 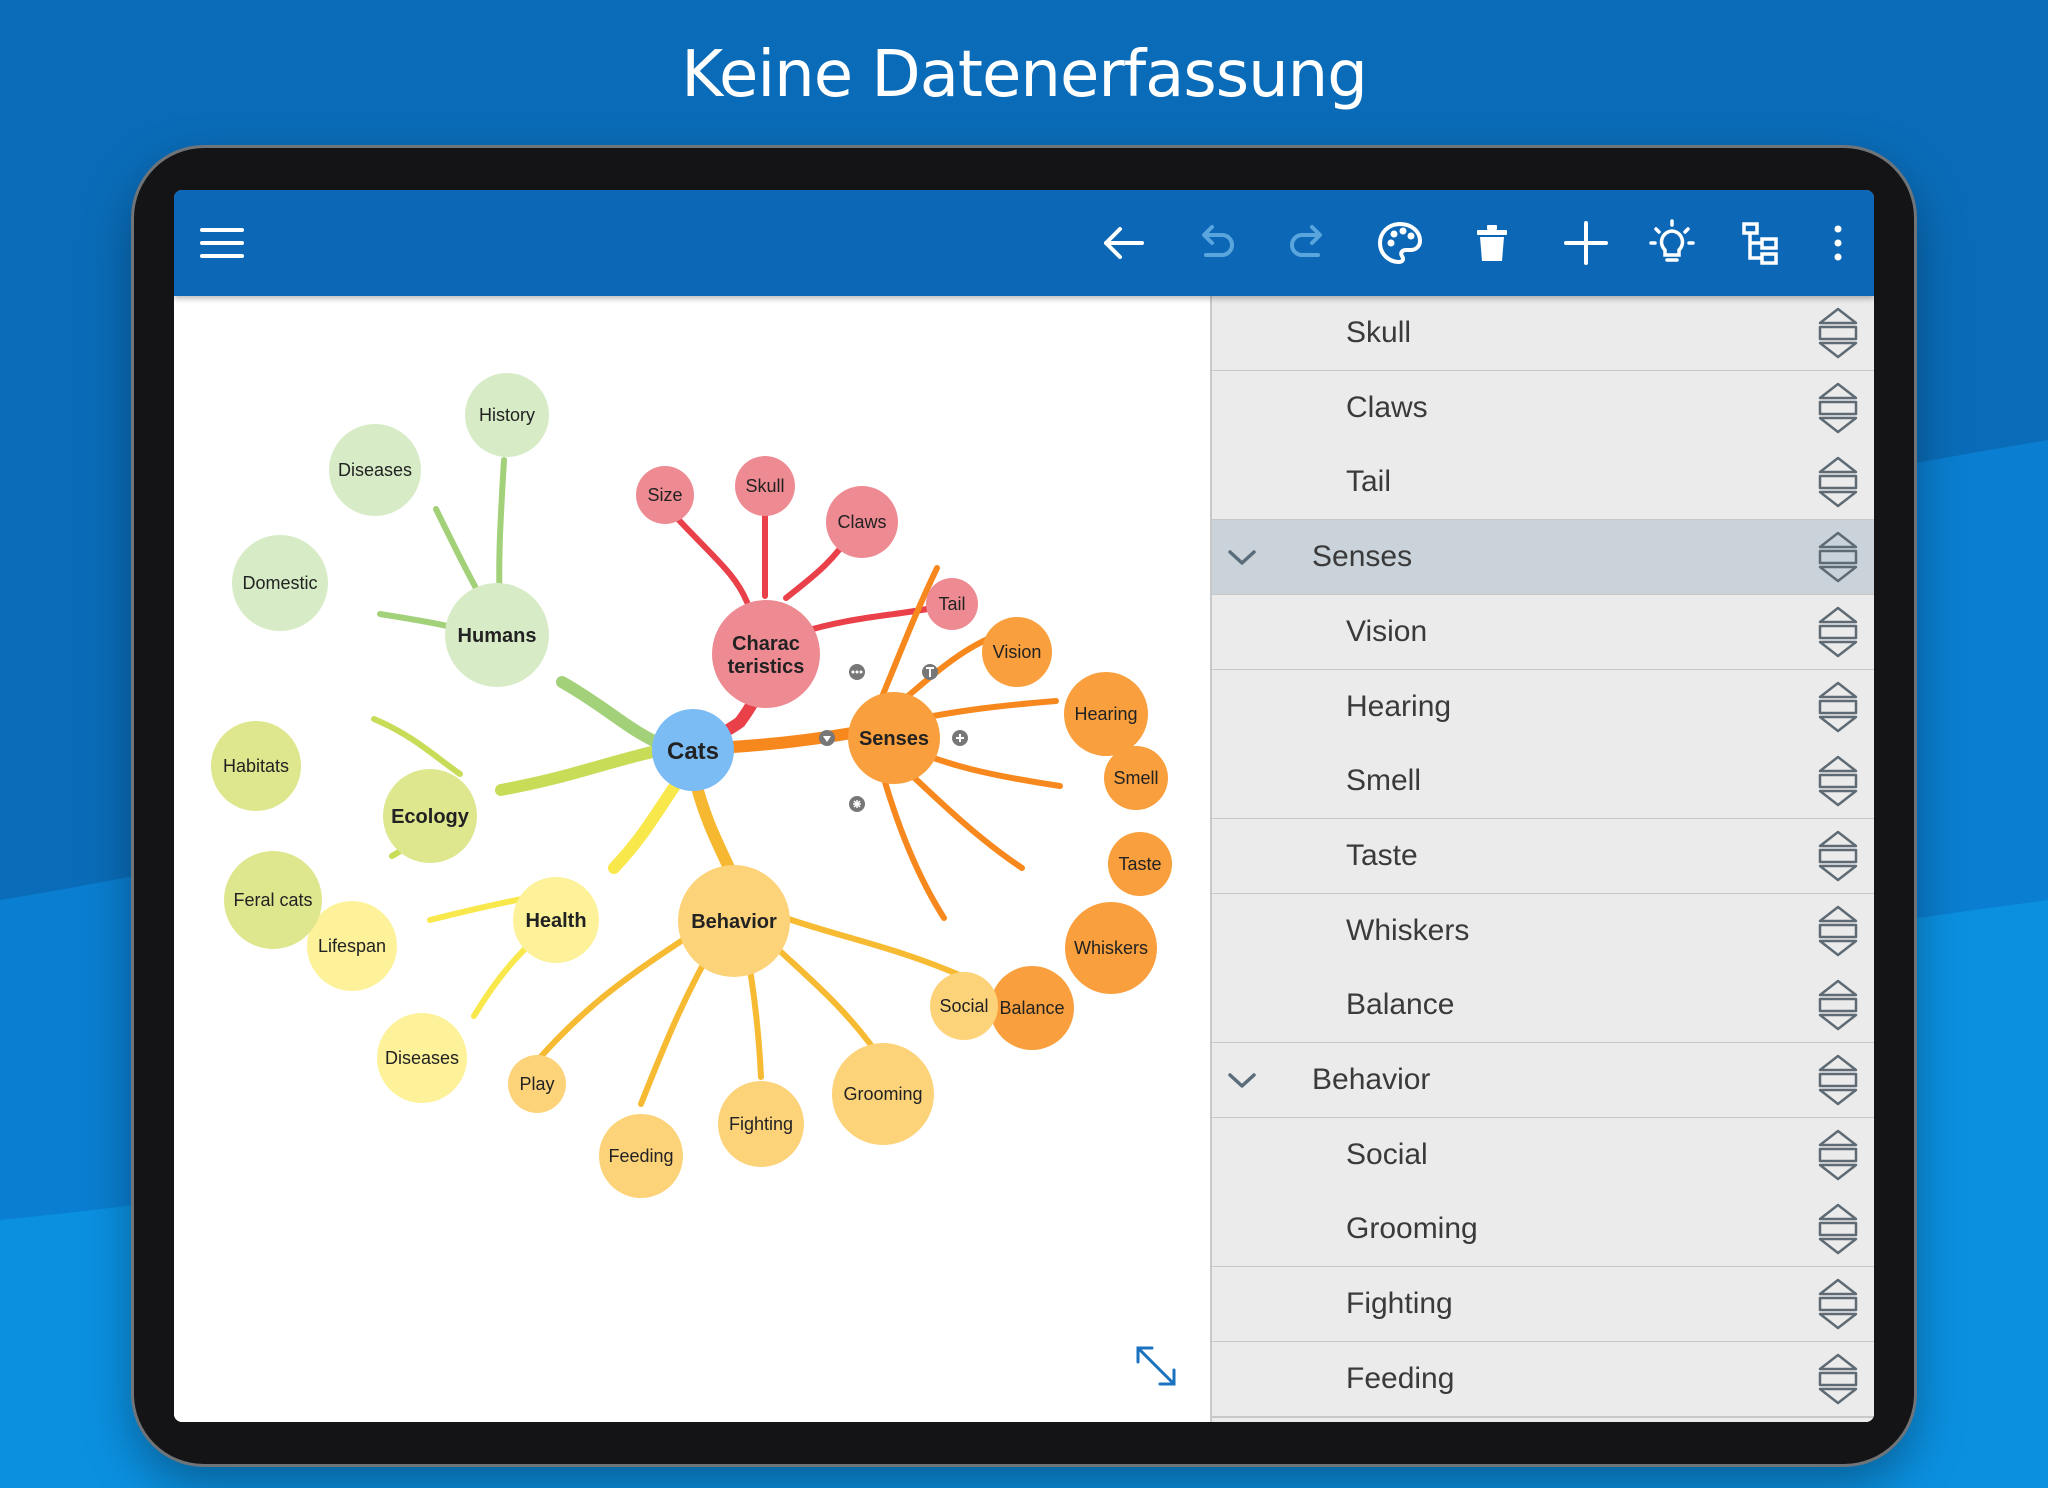 What do you see at coordinates (1216, 243) in the screenshot?
I see `undo-icon` at bounding box center [1216, 243].